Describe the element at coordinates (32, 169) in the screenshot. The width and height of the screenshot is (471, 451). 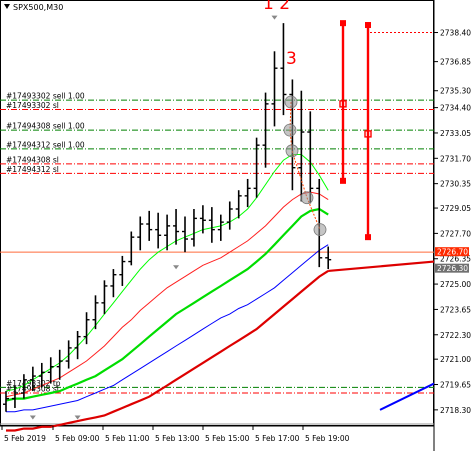
I see `order-level-label: #17494312 sl` at that location.